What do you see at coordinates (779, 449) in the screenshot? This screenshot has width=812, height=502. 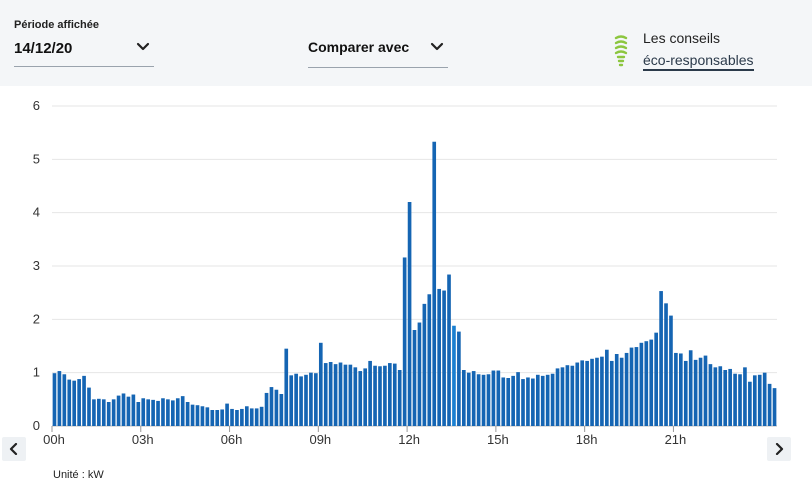 I see `next-day-button` at bounding box center [779, 449].